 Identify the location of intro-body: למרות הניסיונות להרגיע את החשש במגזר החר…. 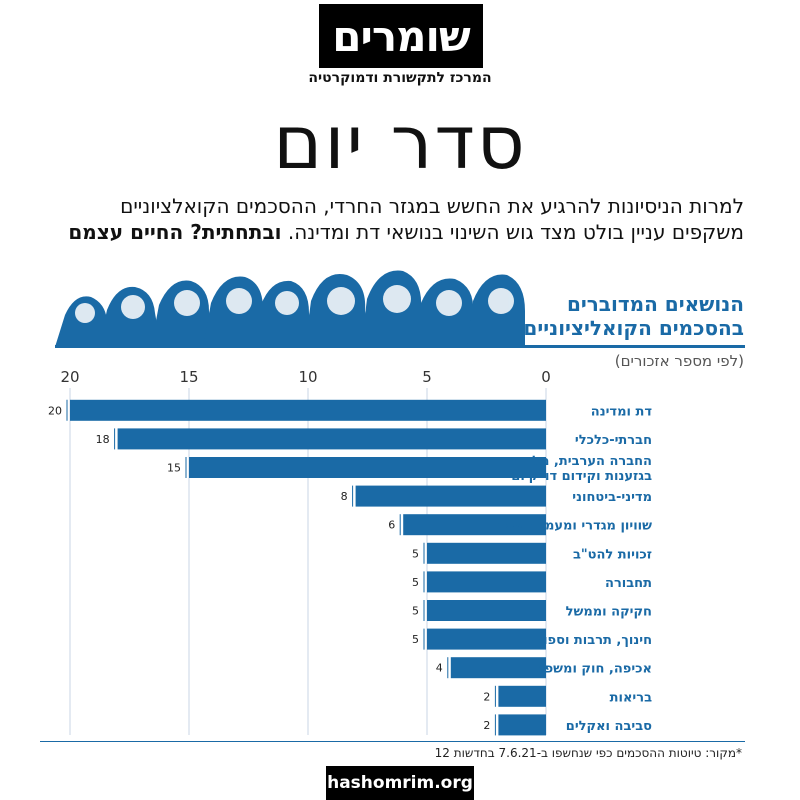
(432, 219).